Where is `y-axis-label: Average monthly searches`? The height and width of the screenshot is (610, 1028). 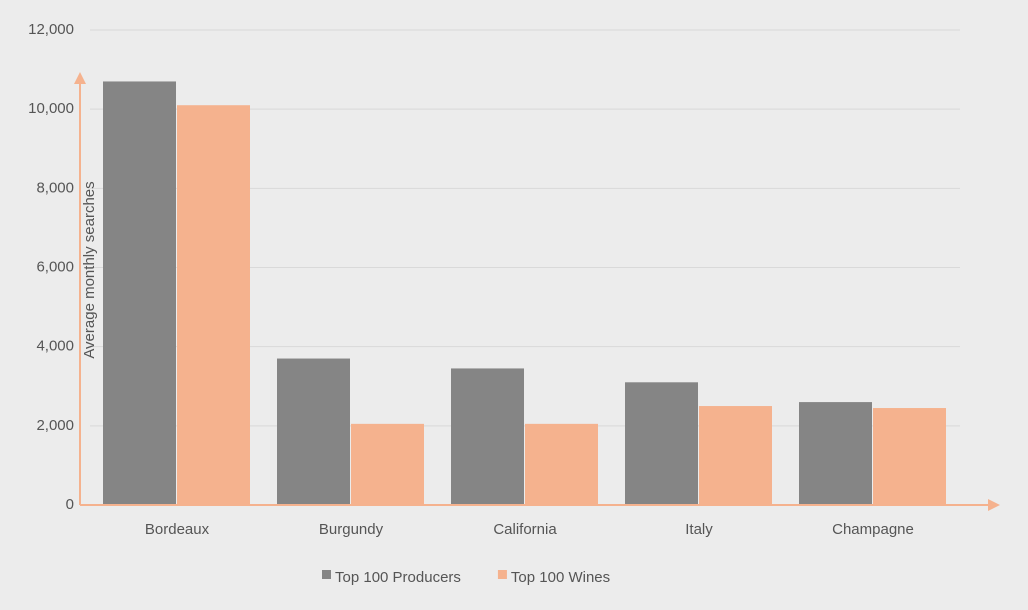
y-axis-label: Average monthly searches is located at coordinates (89, 269).